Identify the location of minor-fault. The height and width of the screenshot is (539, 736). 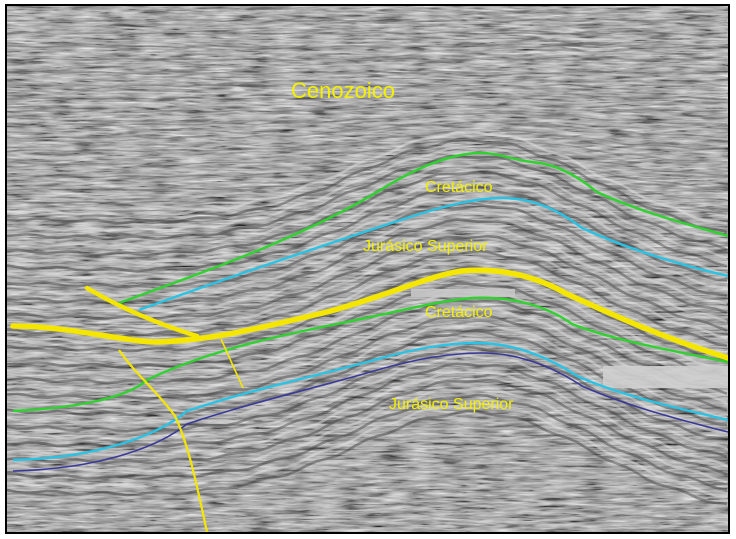
(232, 363).